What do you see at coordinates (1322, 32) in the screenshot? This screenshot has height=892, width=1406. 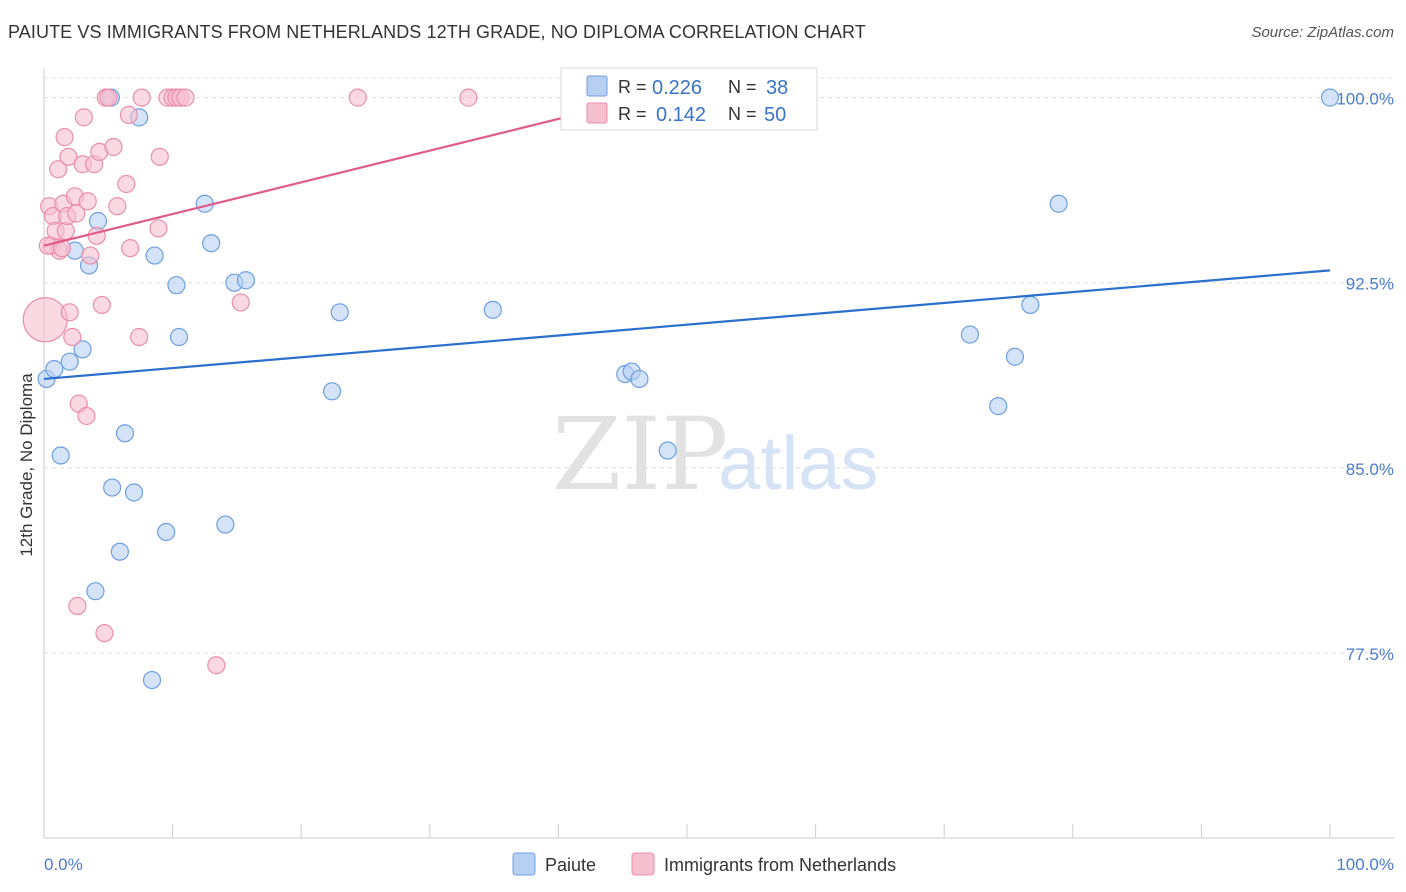 I see `source-label: Source: ZipAtlas.com` at bounding box center [1322, 32].